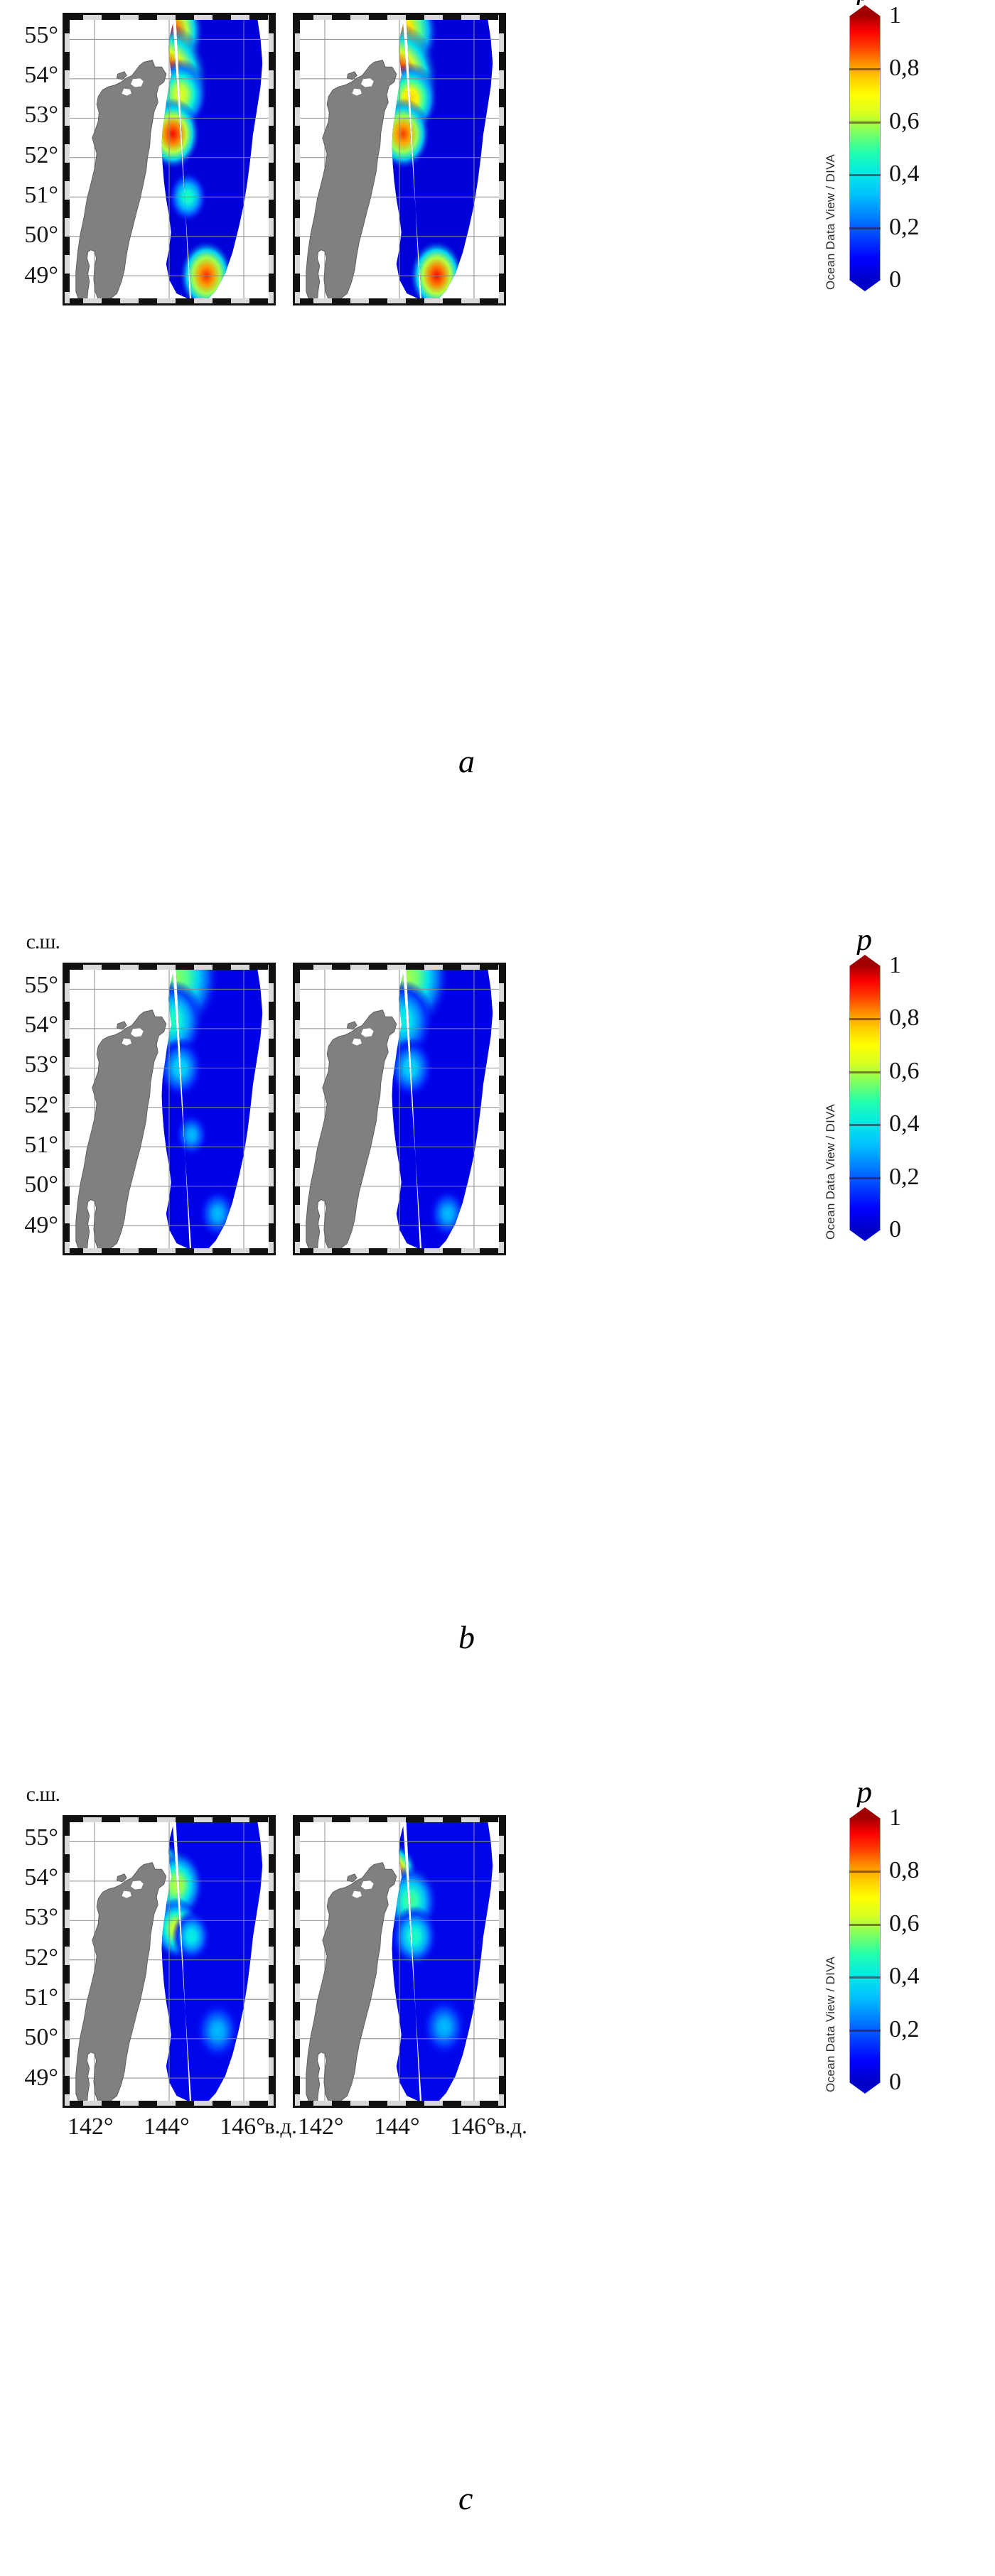 Image resolution: width=995 pixels, height=2576 pixels. What do you see at coordinates (41, 2077) in the screenshot?
I see `y-axis-tick: 49°` at bounding box center [41, 2077].